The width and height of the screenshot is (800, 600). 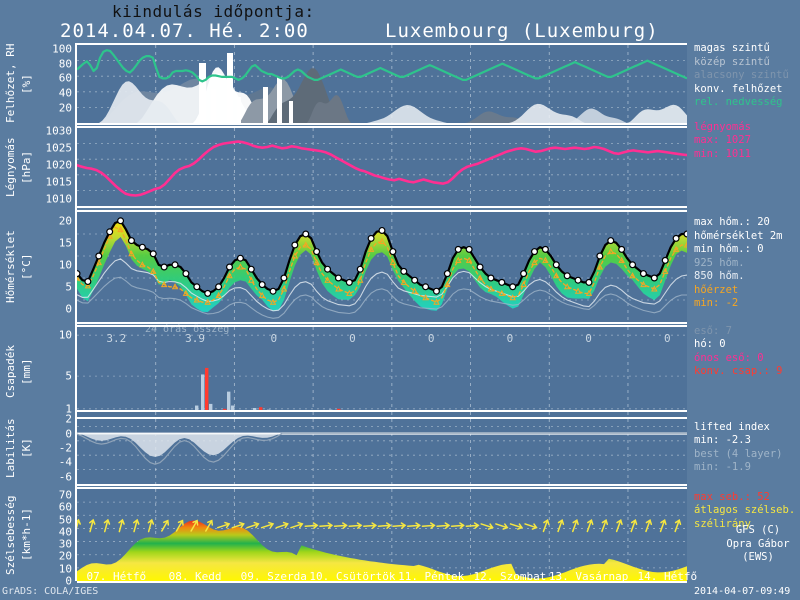 I want to click on legend-item: max seb.: 52, so click(x=732, y=496).